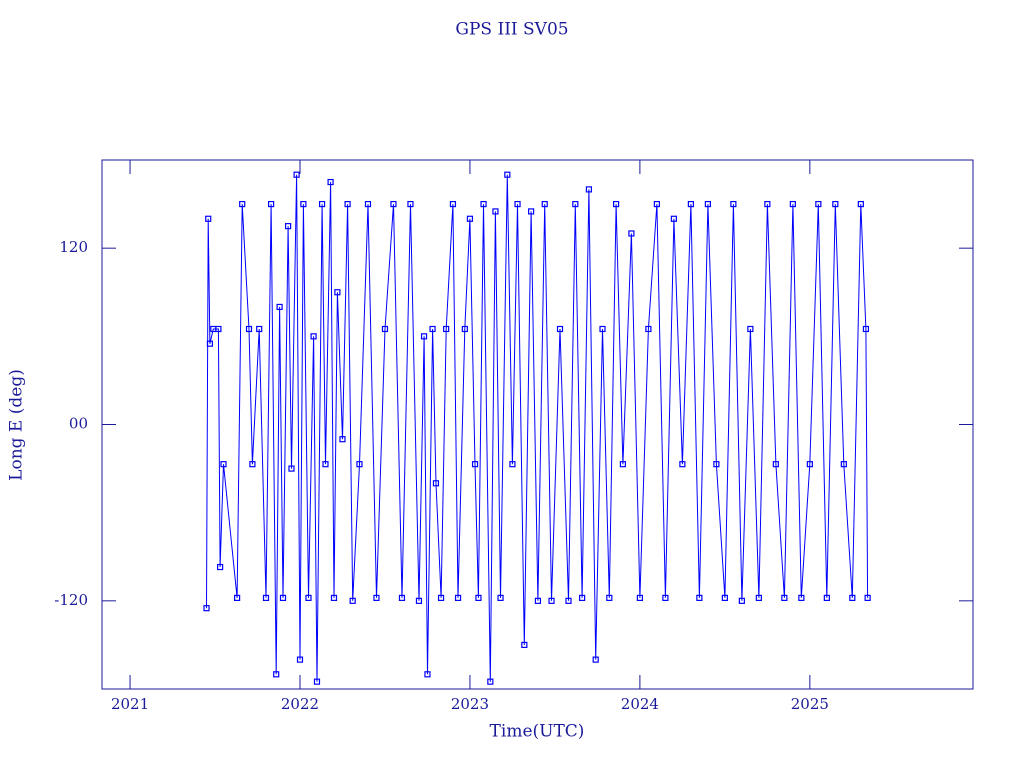 The image size is (1024, 768). What do you see at coordinates (130, 704) in the screenshot?
I see `x-tick-label: 2021` at bounding box center [130, 704].